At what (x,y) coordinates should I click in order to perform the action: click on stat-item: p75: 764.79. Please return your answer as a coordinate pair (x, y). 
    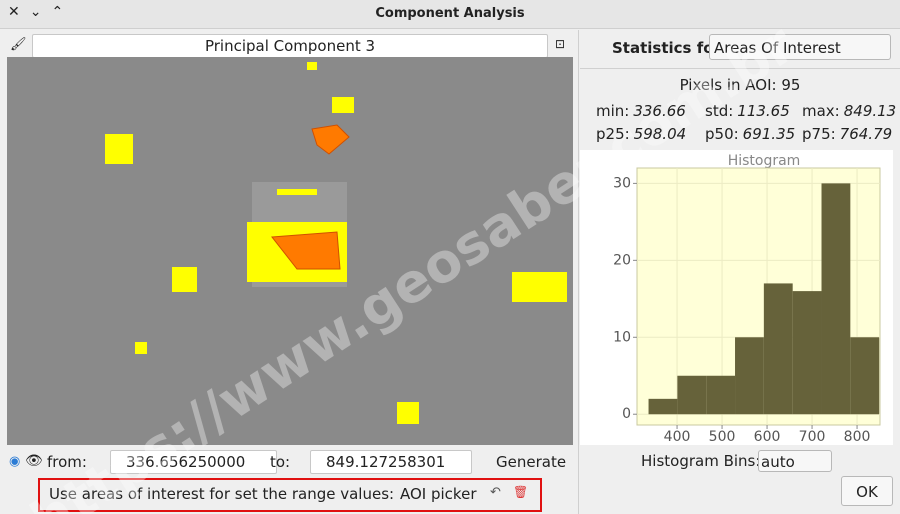
    Looking at the image, I should click on (847, 134).